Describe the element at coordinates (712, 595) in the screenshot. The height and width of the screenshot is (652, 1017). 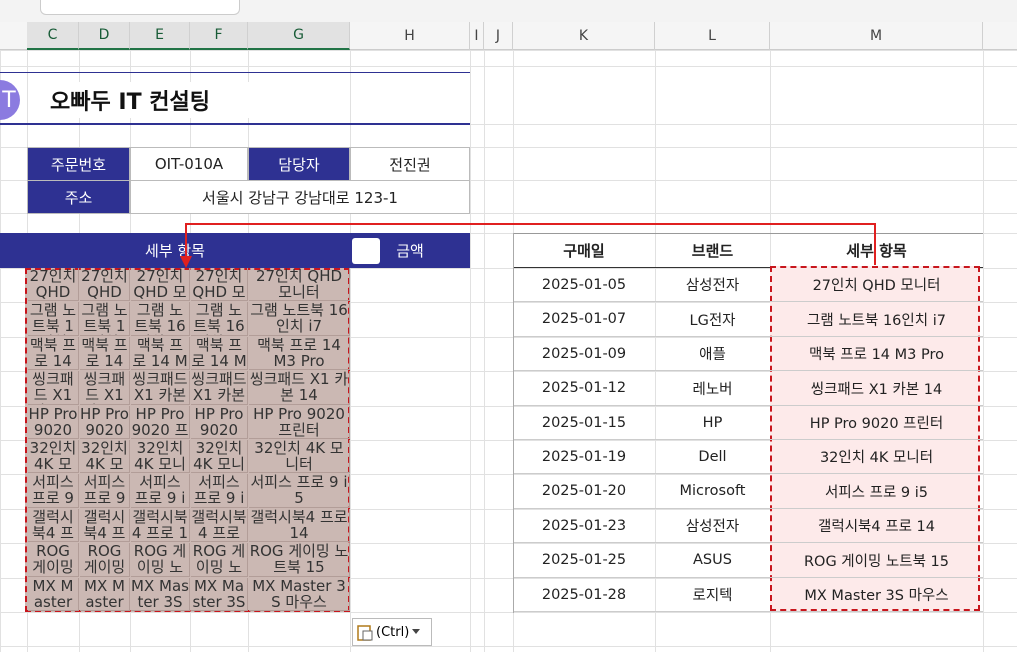
I see `table-cell: 로지텍` at that location.